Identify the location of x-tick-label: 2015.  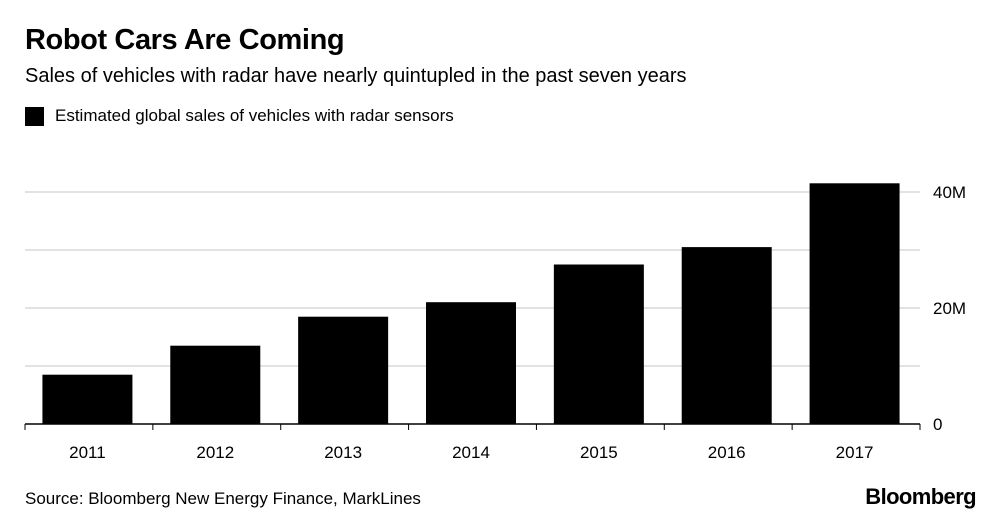
(599, 452).